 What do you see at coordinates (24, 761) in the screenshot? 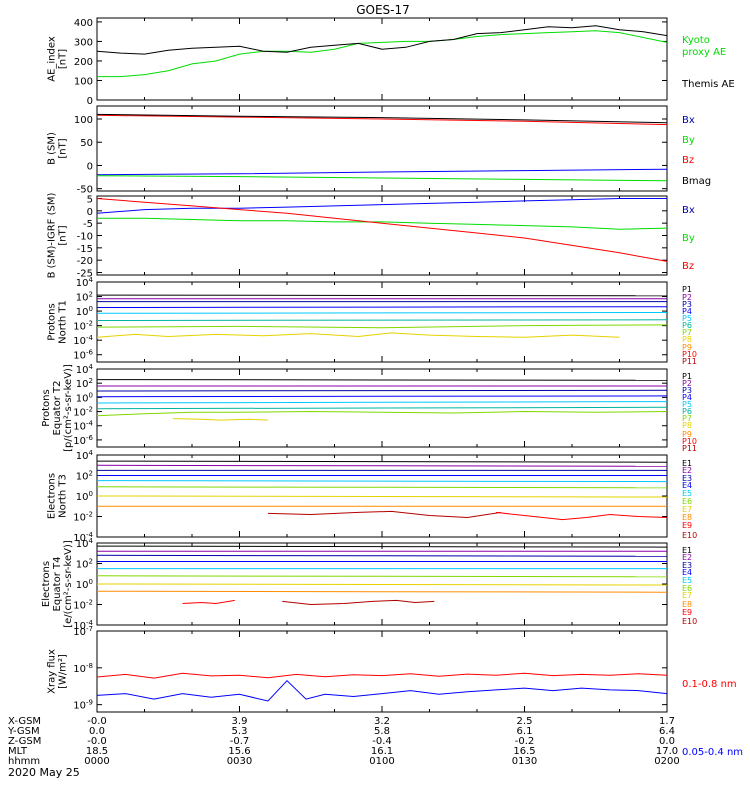
I see `orbit-row-label: hhmm` at bounding box center [24, 761].